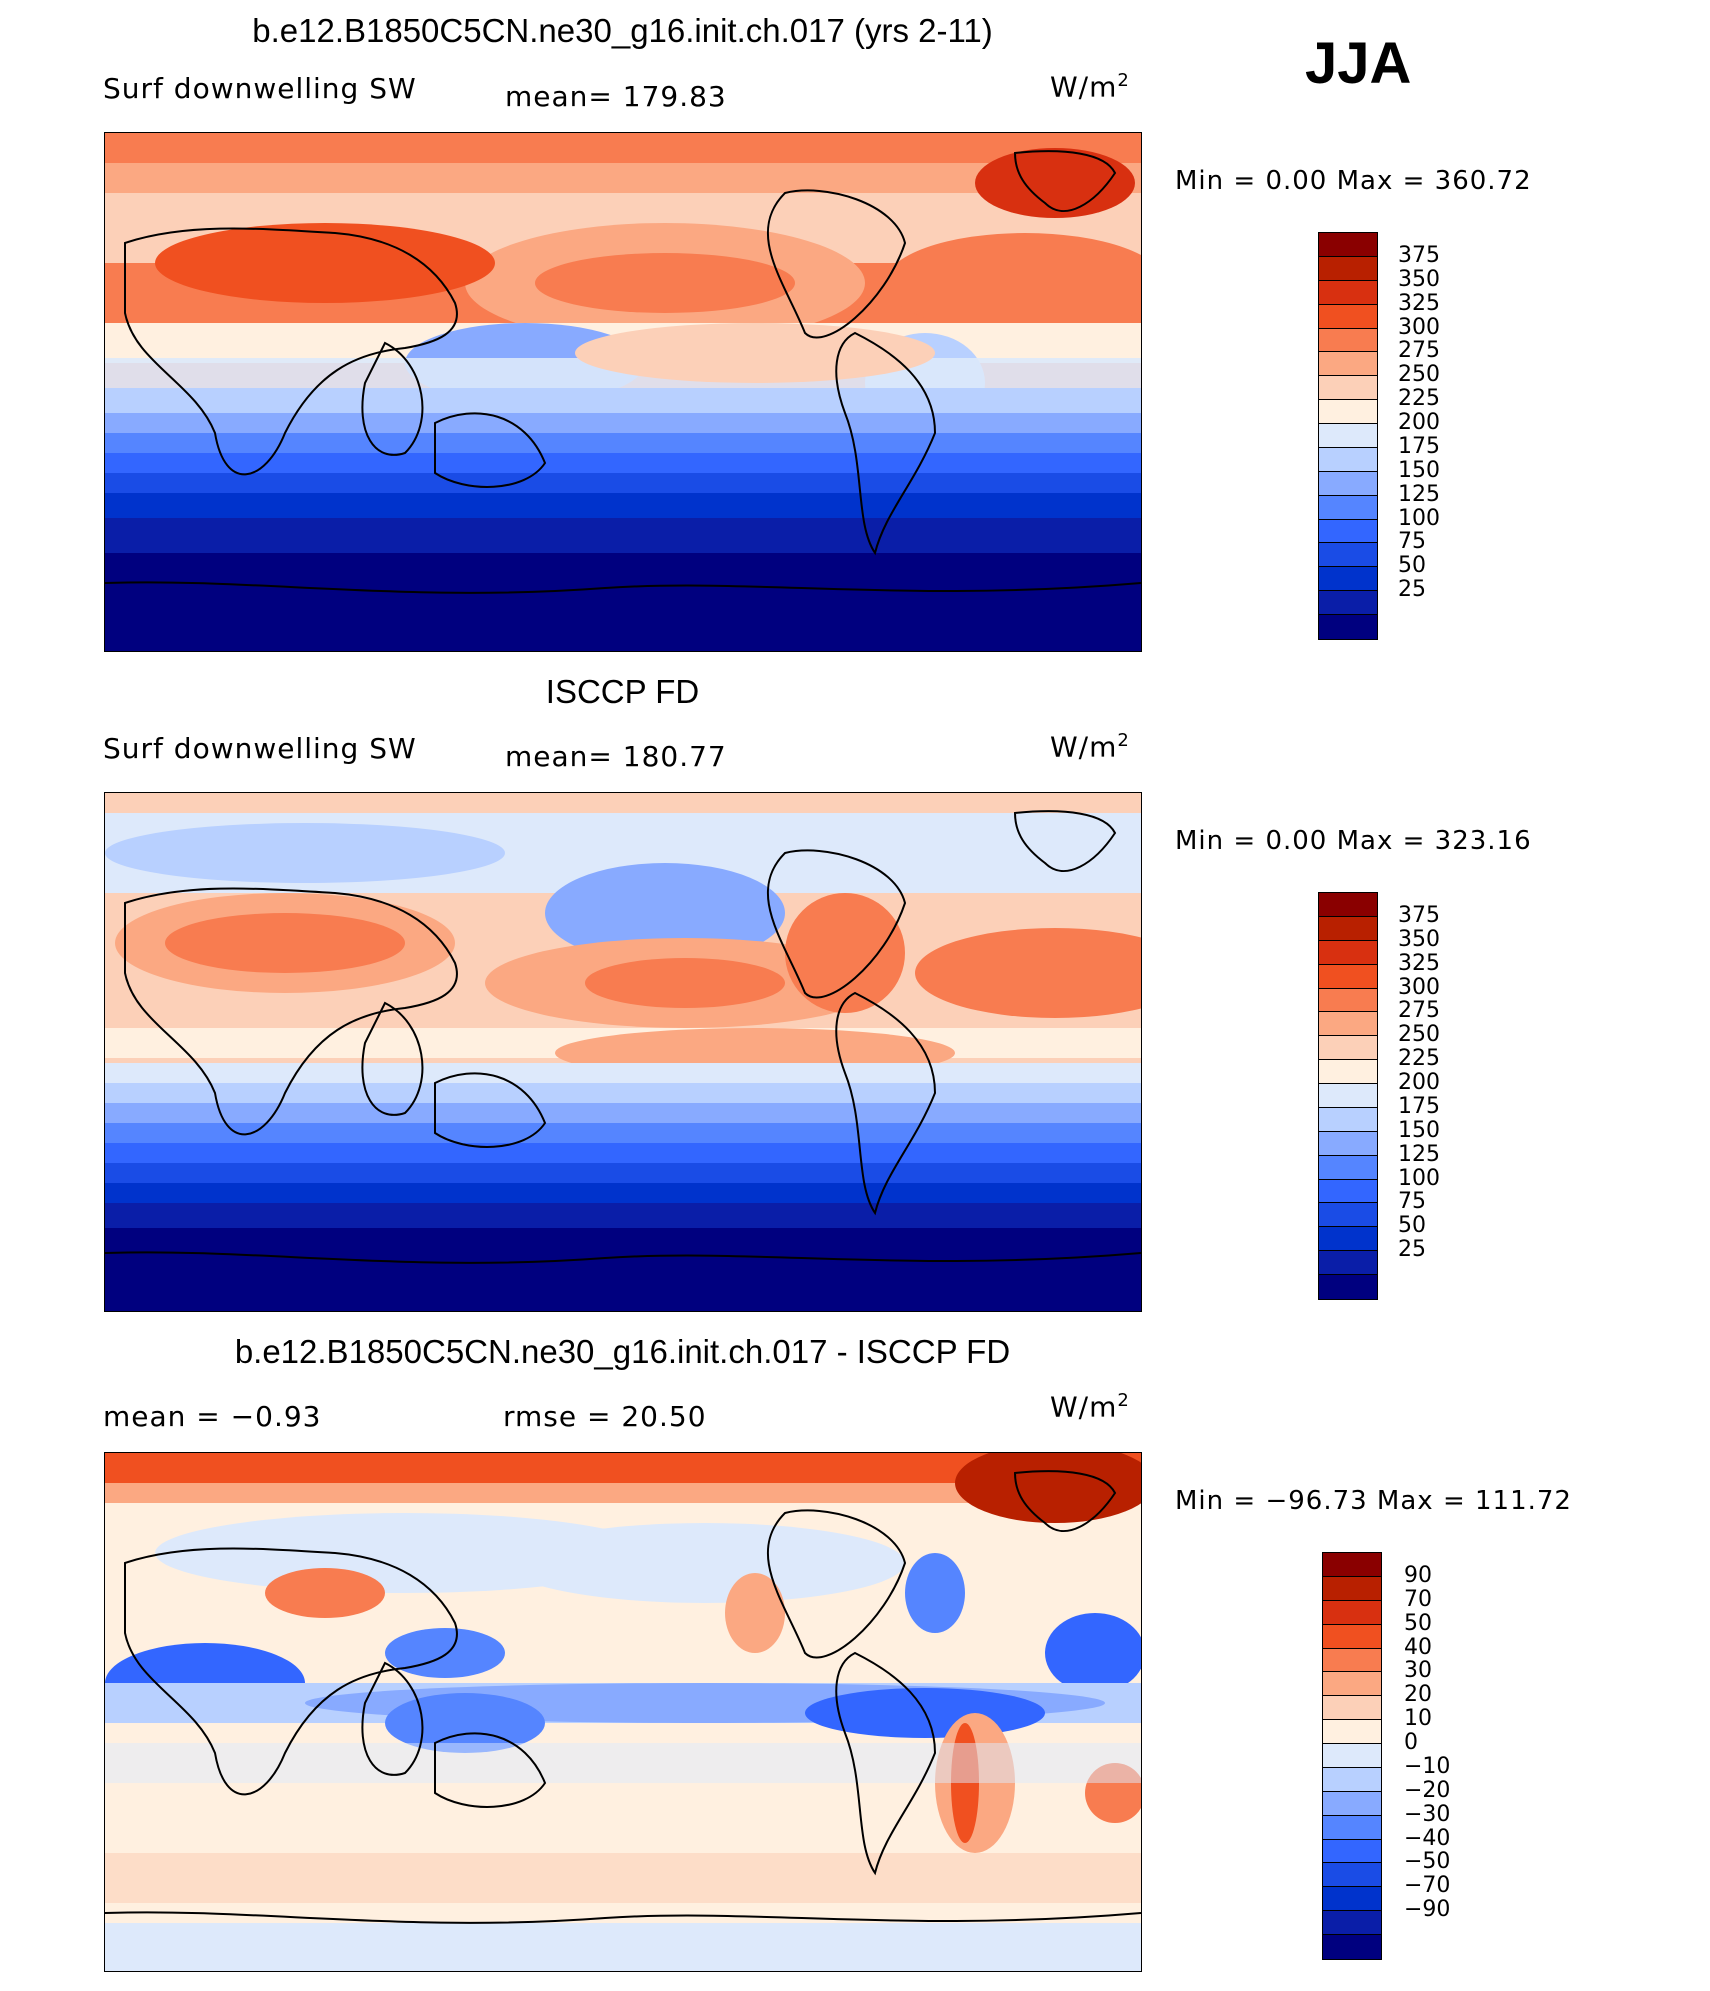 The image size is (1710, 1991). What do you see at coordinates (605, 1416) in the screenshot?
I see `panel3-rmse-label: rmse = 20.50` at bounding box center [605, 1416].